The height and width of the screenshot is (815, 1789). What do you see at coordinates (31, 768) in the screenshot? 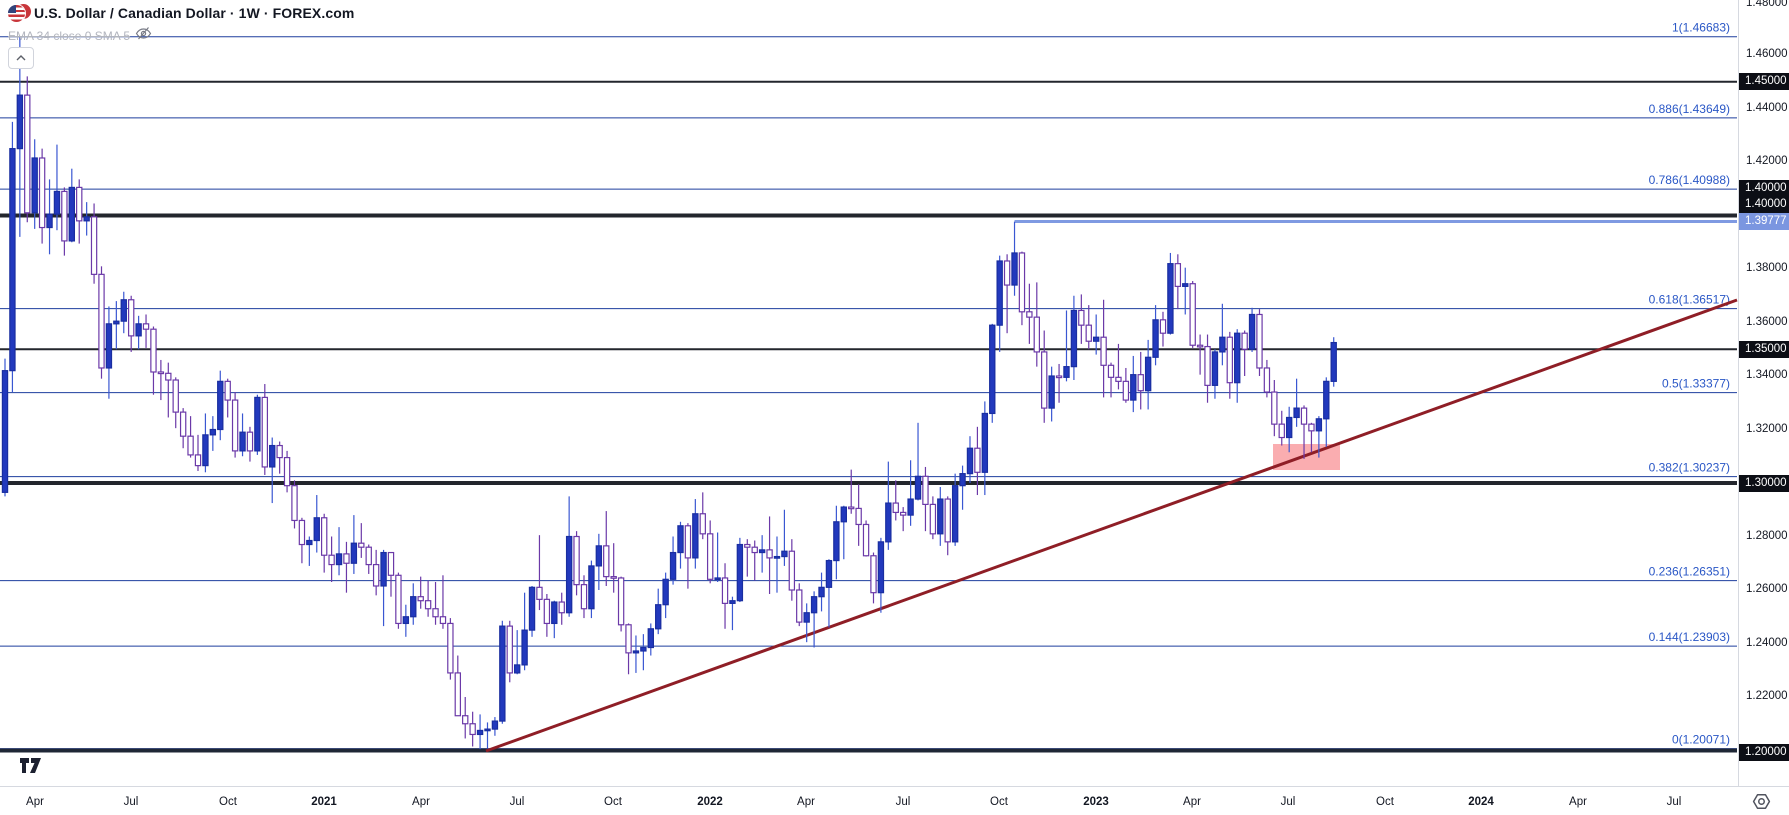
I see `tradingview-logo-icon` at bounding box center [31, 768].